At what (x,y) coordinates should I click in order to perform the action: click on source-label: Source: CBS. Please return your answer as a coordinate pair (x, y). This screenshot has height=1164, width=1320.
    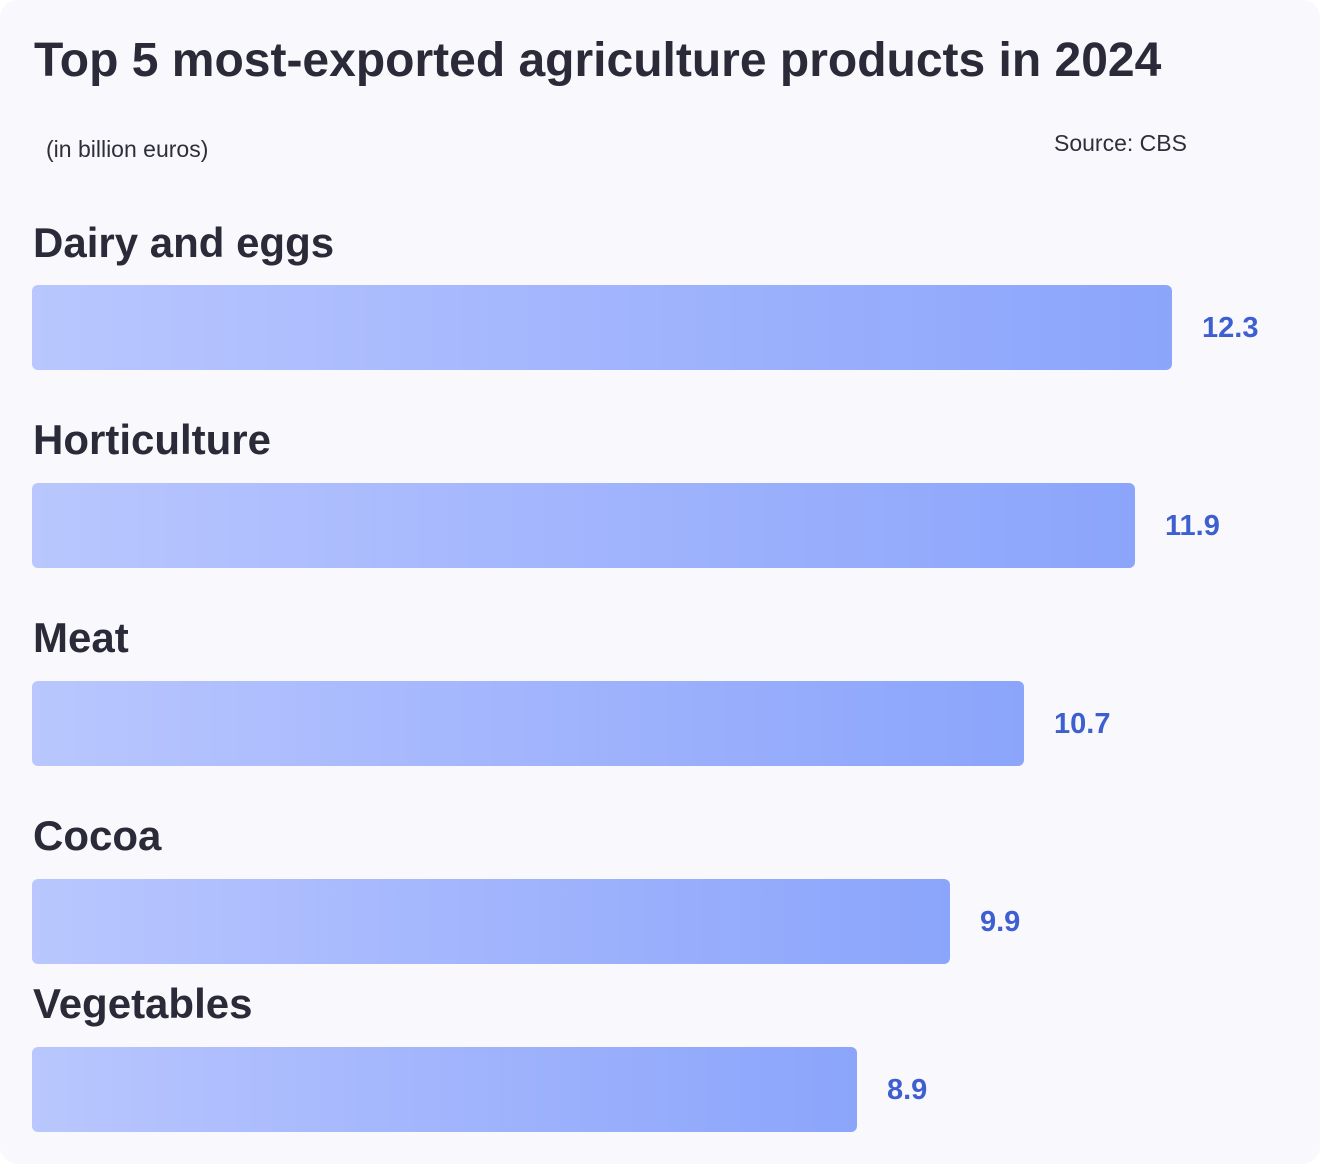
    Looking at the image, I should click on (1120, 143).